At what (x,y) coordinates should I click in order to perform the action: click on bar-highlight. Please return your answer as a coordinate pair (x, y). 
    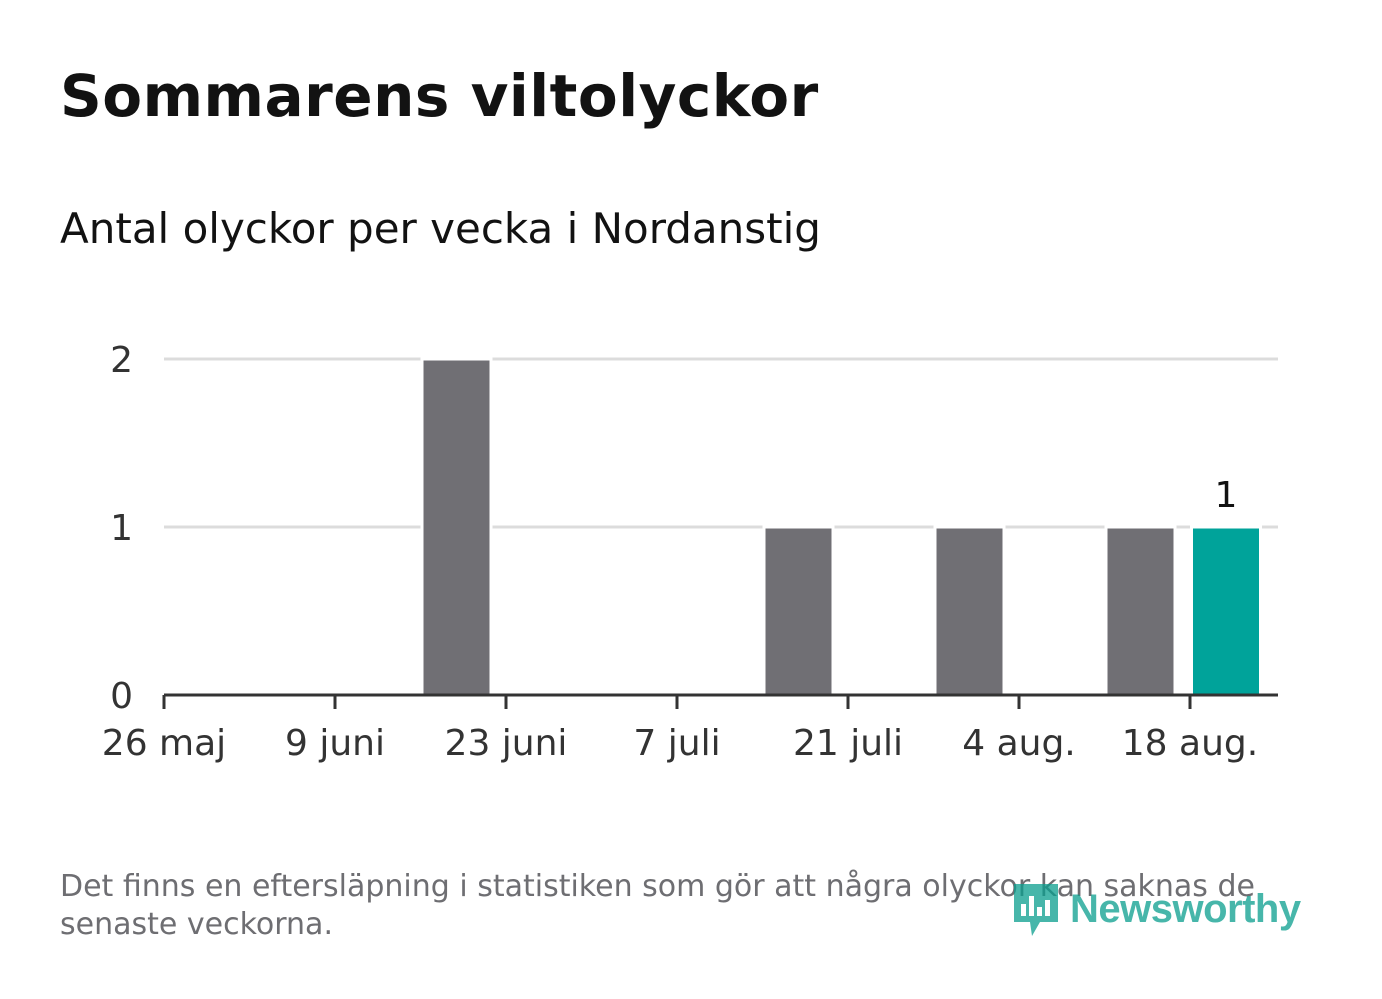
    Looking at the image, I should click on (1226, 611).